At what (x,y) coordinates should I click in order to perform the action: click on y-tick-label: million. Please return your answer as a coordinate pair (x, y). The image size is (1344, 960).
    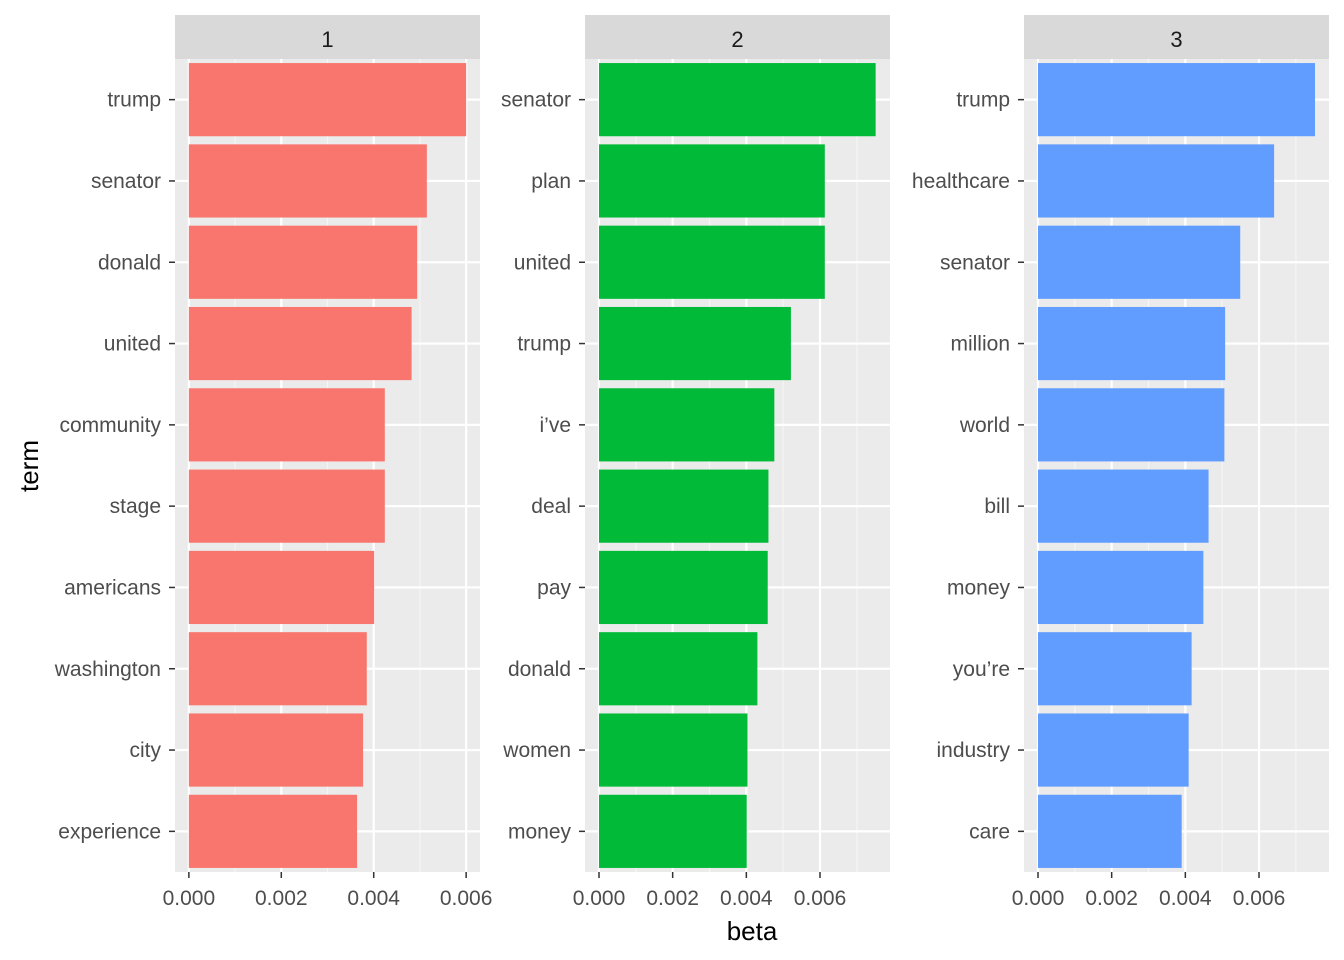
    Looking at the image, I should click on (980, 344).